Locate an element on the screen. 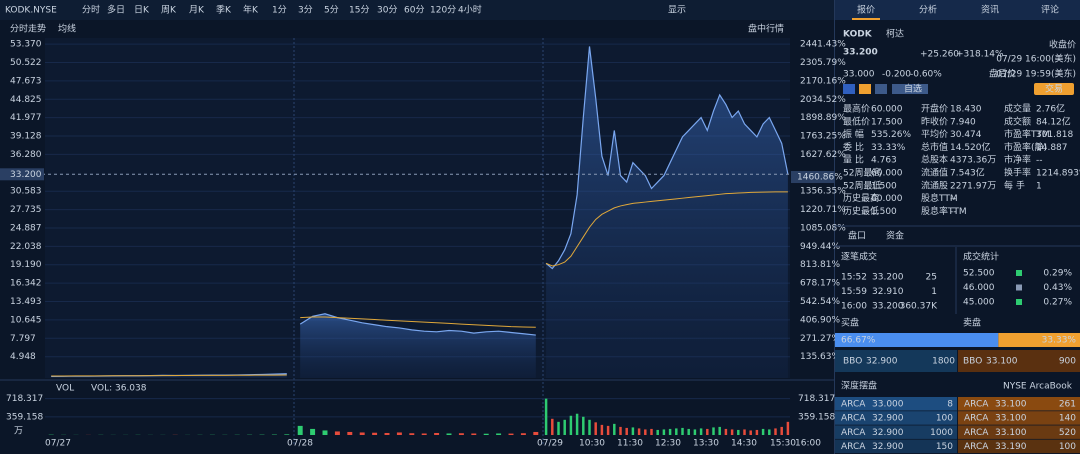 This screenshot has width=1080, height=454. depth-size: 150 is located at coordinates (944, 447).